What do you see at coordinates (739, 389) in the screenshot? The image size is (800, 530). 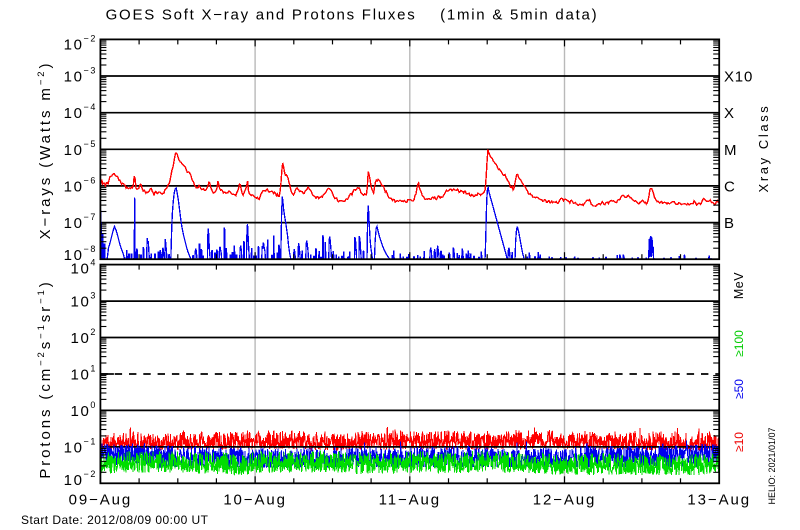 I see `svg-text: ≥50` at bounding box center [739, 389].